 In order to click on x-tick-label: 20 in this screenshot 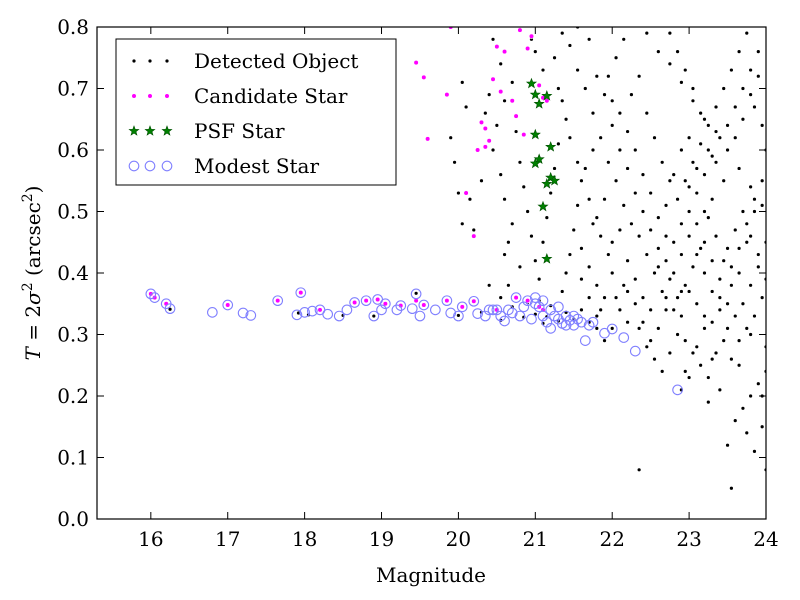, I will do `click(458, 539)`.